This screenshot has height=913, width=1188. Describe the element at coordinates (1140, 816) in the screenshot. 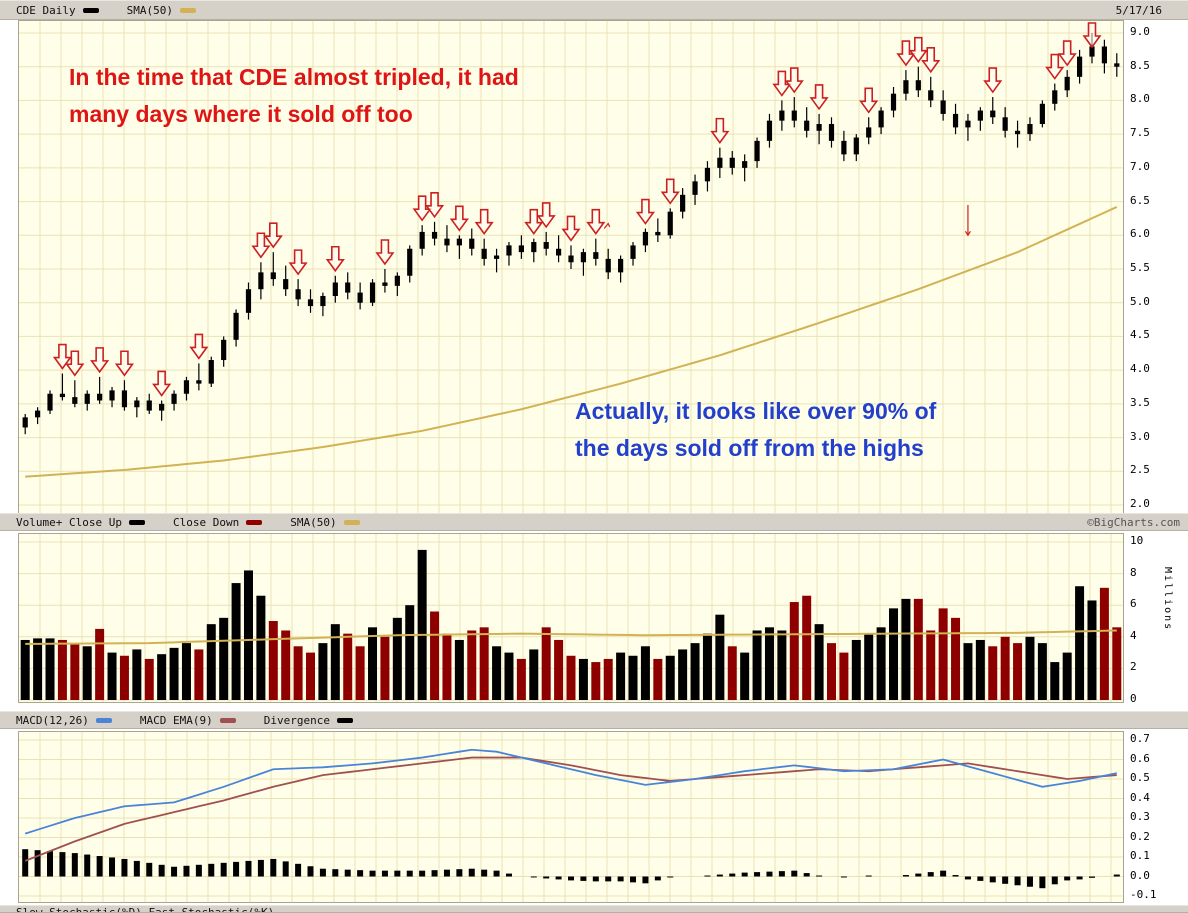

I see `y-tick-label: 0.3` at that location.